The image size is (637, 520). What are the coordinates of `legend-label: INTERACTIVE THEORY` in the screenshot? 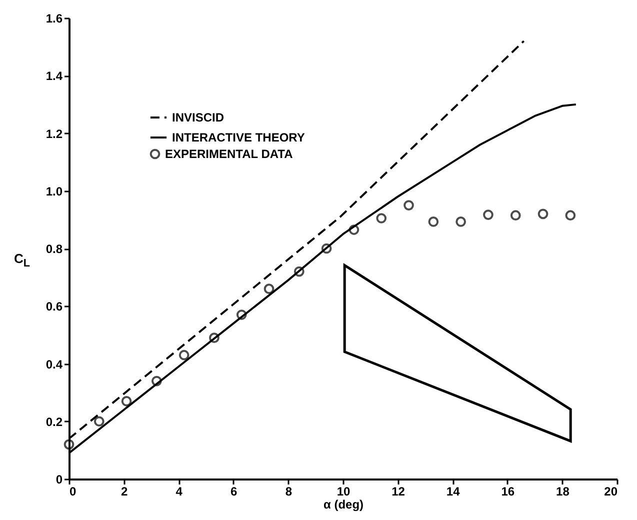 It's located at (238, 137).